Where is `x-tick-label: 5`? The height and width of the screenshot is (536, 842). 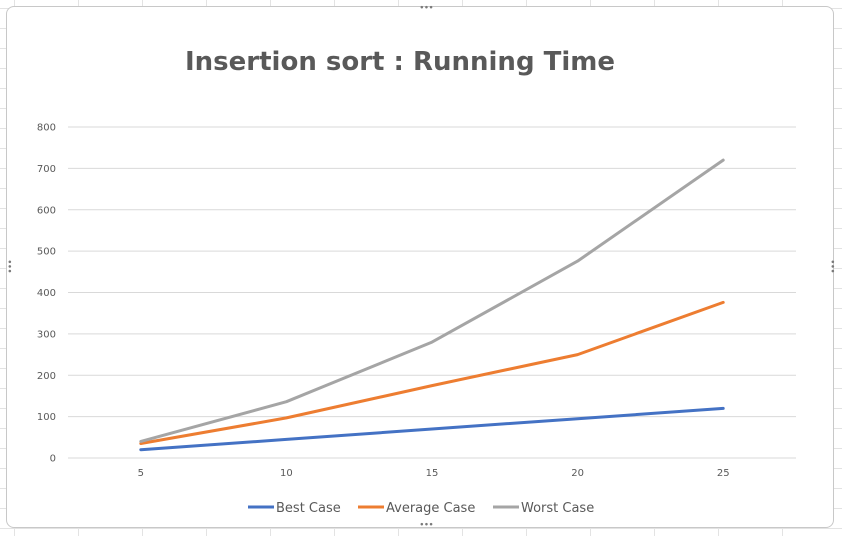
x-tick-label: 5 is located at coordinates (141, 473).